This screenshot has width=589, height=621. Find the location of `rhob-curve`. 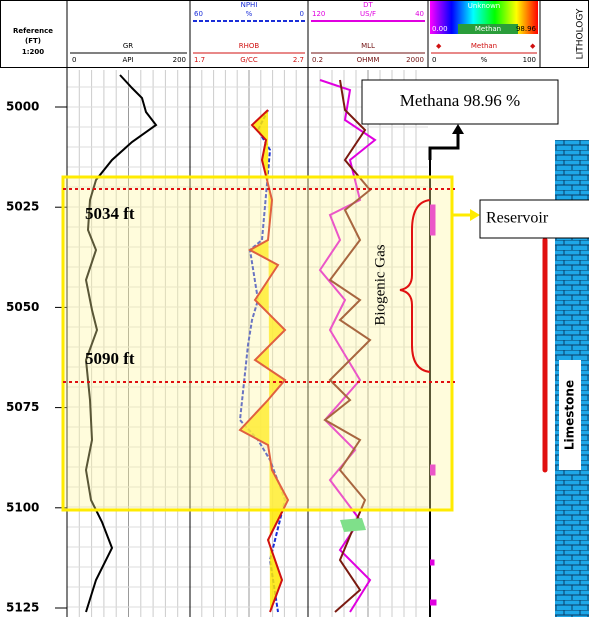

rhob-curve is located at coordinates (264, 361).